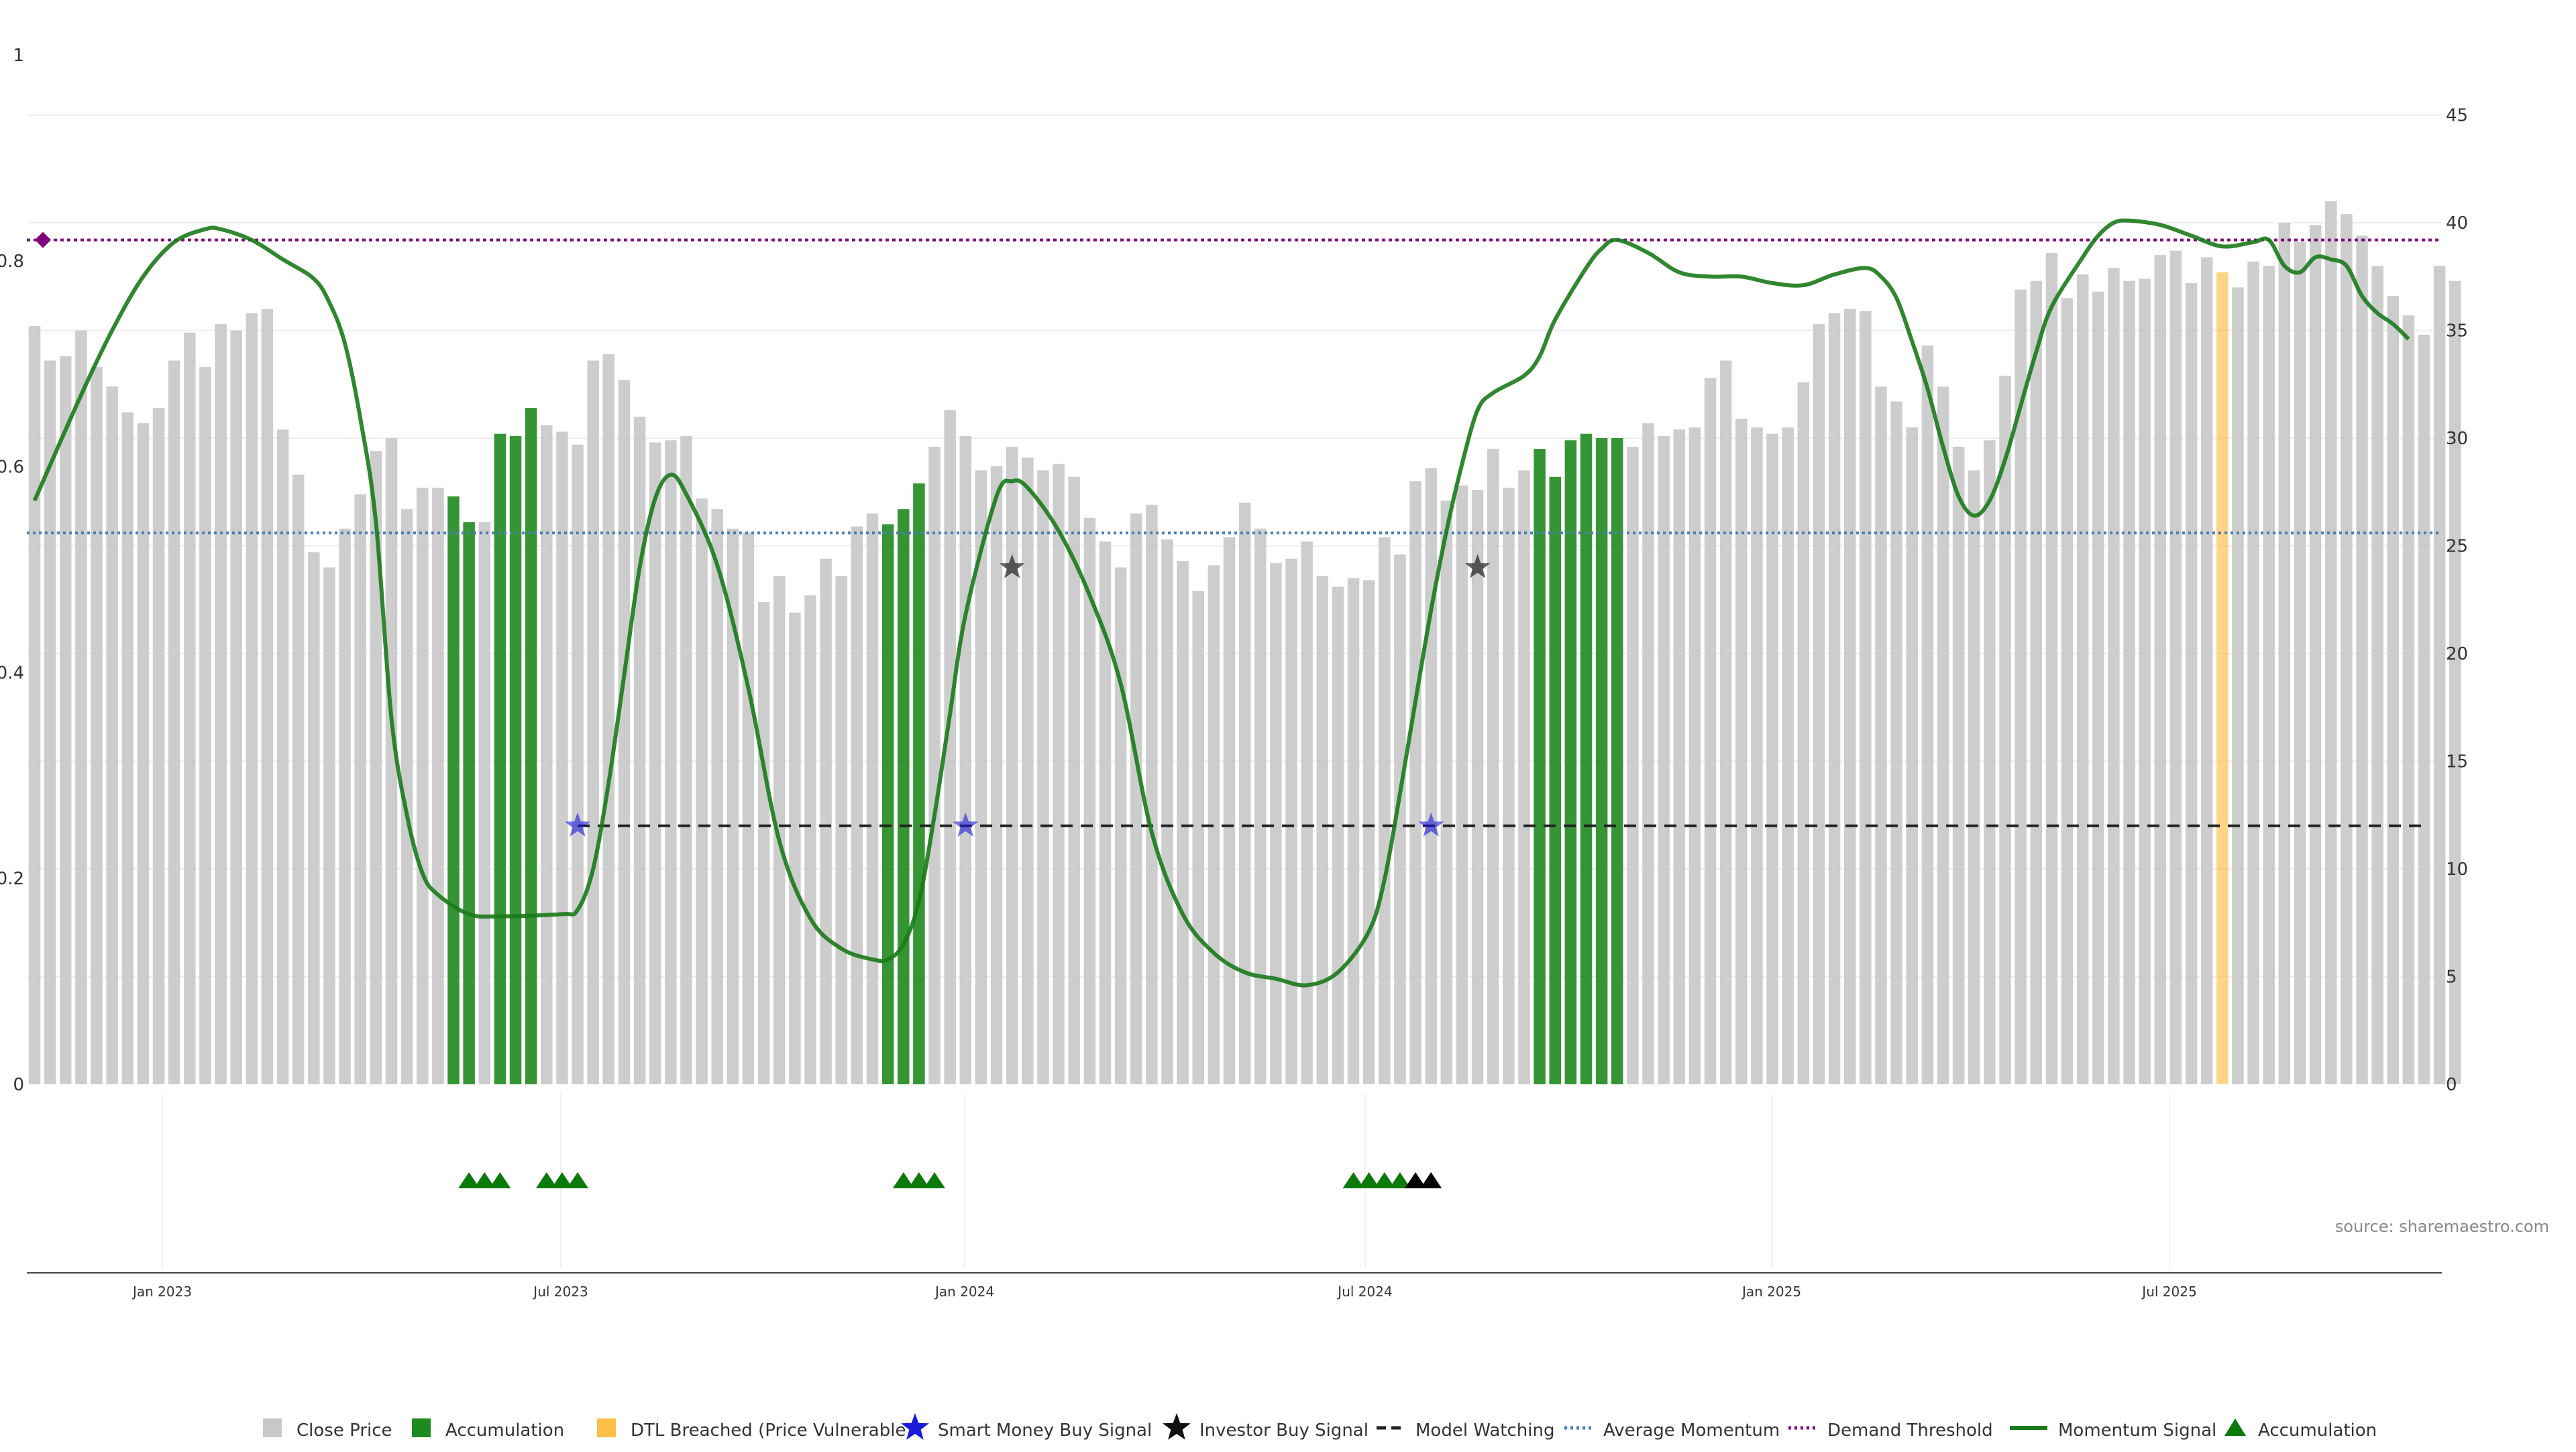 The width and height of the screenshot is (2576, 1452). I want to click on x-tick-label: Jan 2024, so click(964, 1292).